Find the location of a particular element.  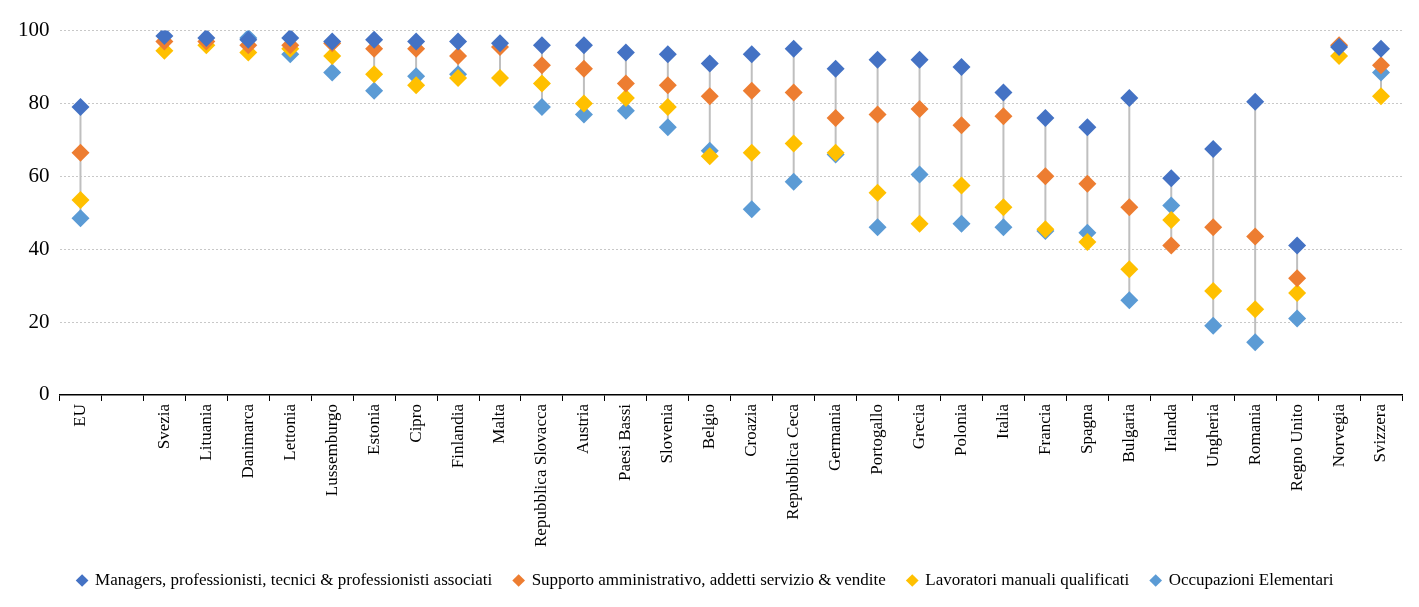

y-tick-label: 100 is located at coordinates (34, 29).